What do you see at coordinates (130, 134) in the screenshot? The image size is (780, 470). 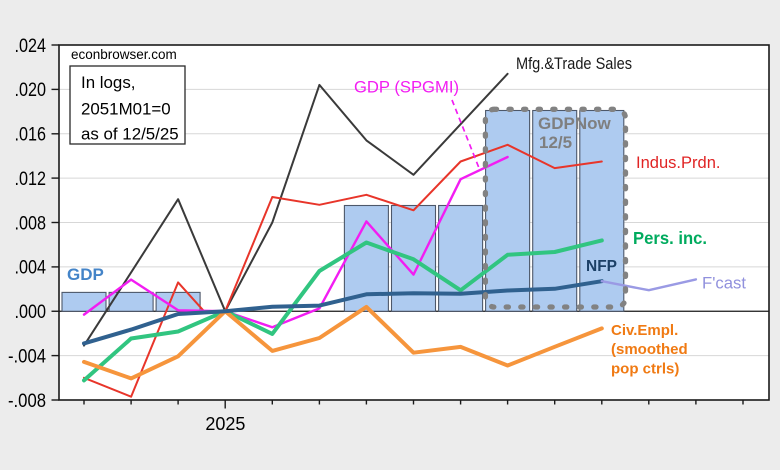 I see `svg-text: as of 12/5/25` at bounding box center [130, 134].